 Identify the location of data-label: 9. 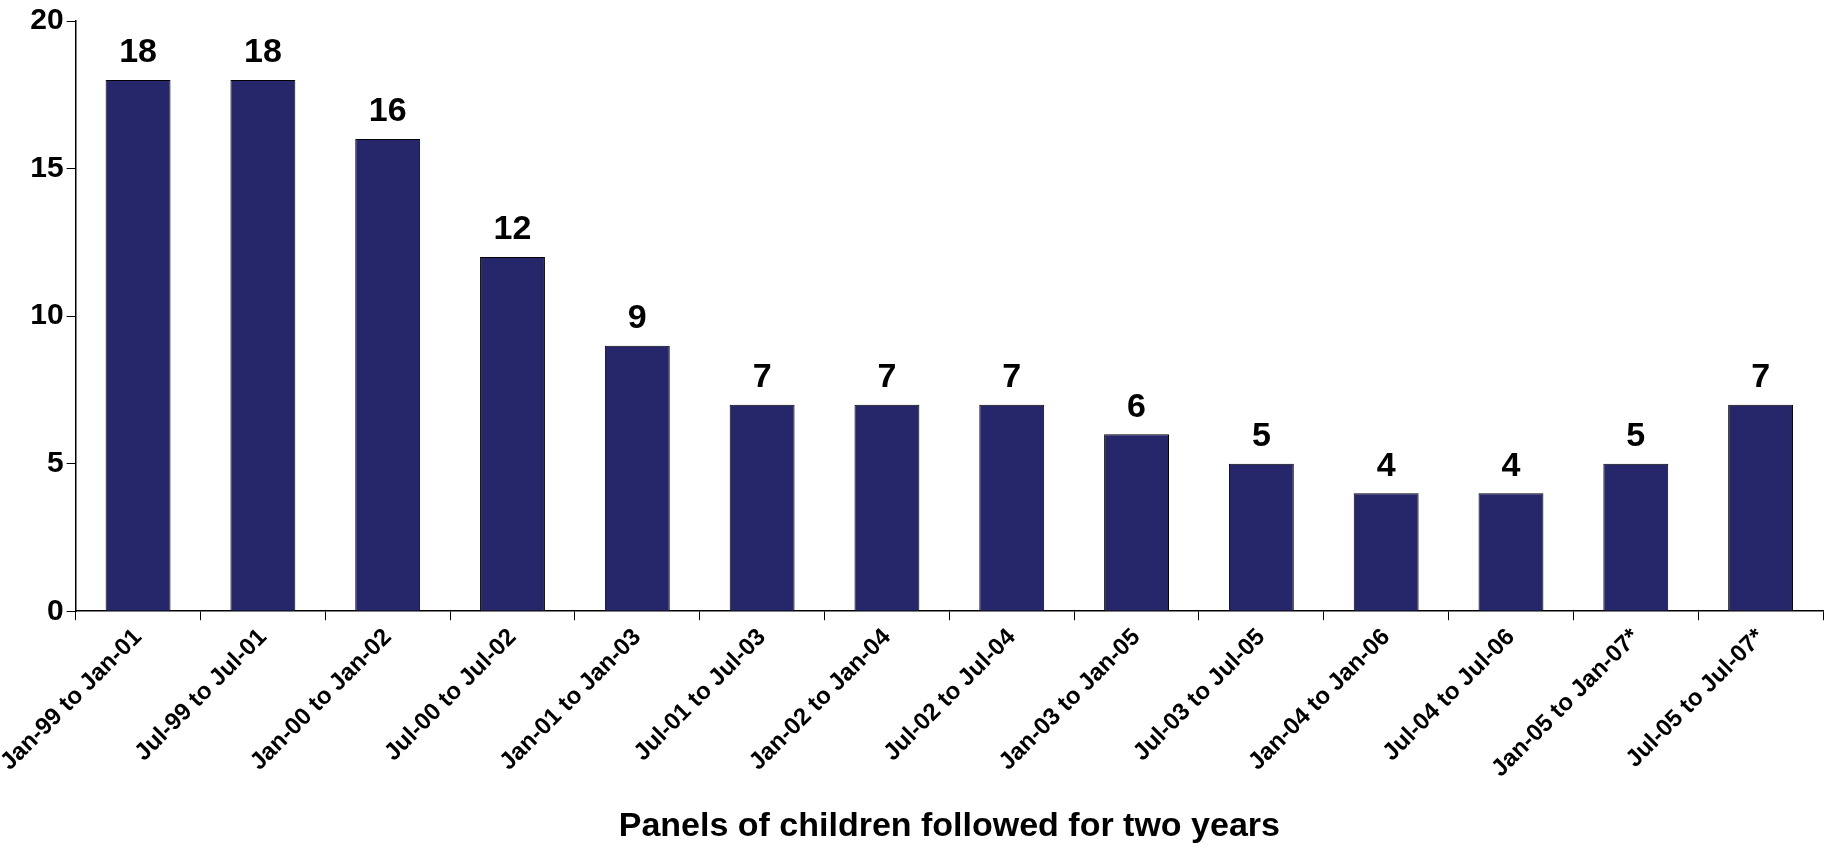
(637, 316).